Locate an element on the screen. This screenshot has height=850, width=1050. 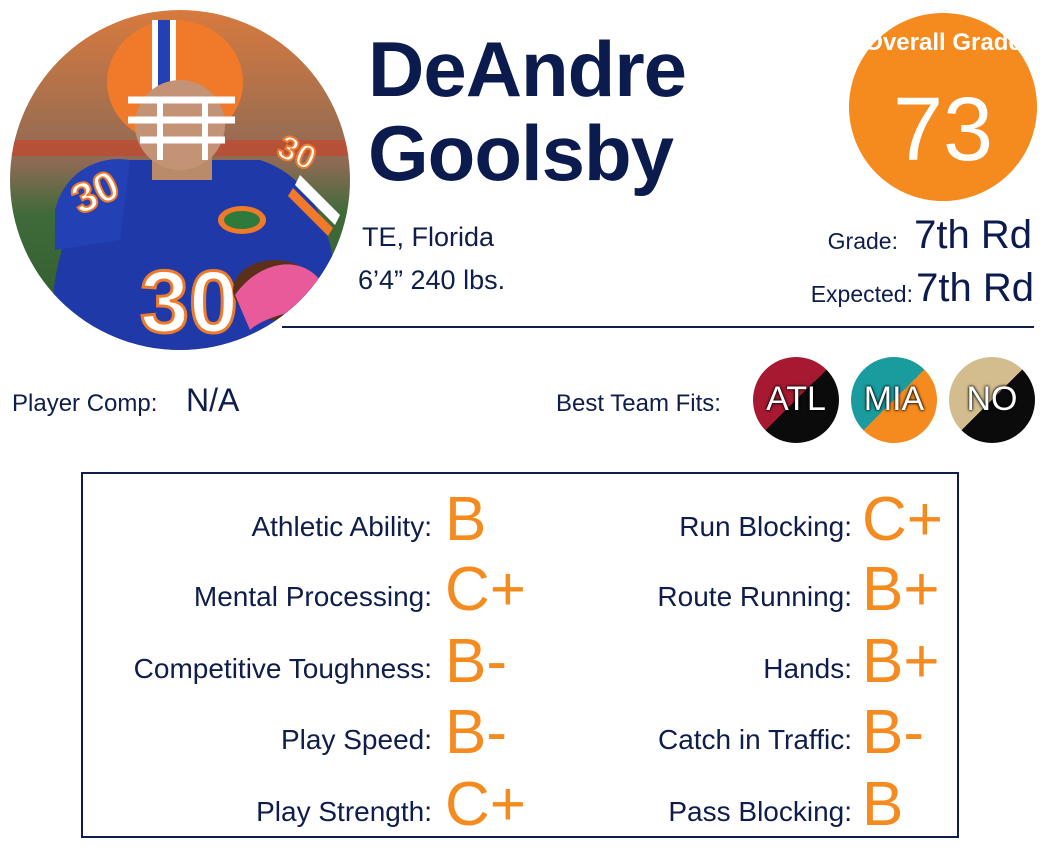
skill-label: Mental Processing: is located at coordinates (312, 596).